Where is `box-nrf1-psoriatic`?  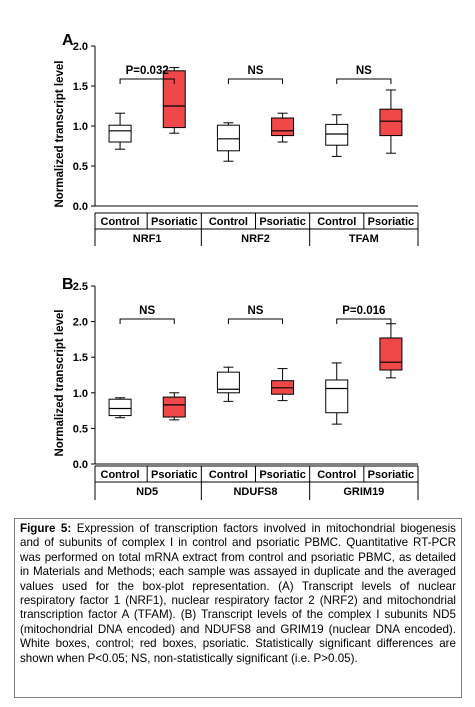
box-nrf1-psoriatic is located at coordinates (174, 100).